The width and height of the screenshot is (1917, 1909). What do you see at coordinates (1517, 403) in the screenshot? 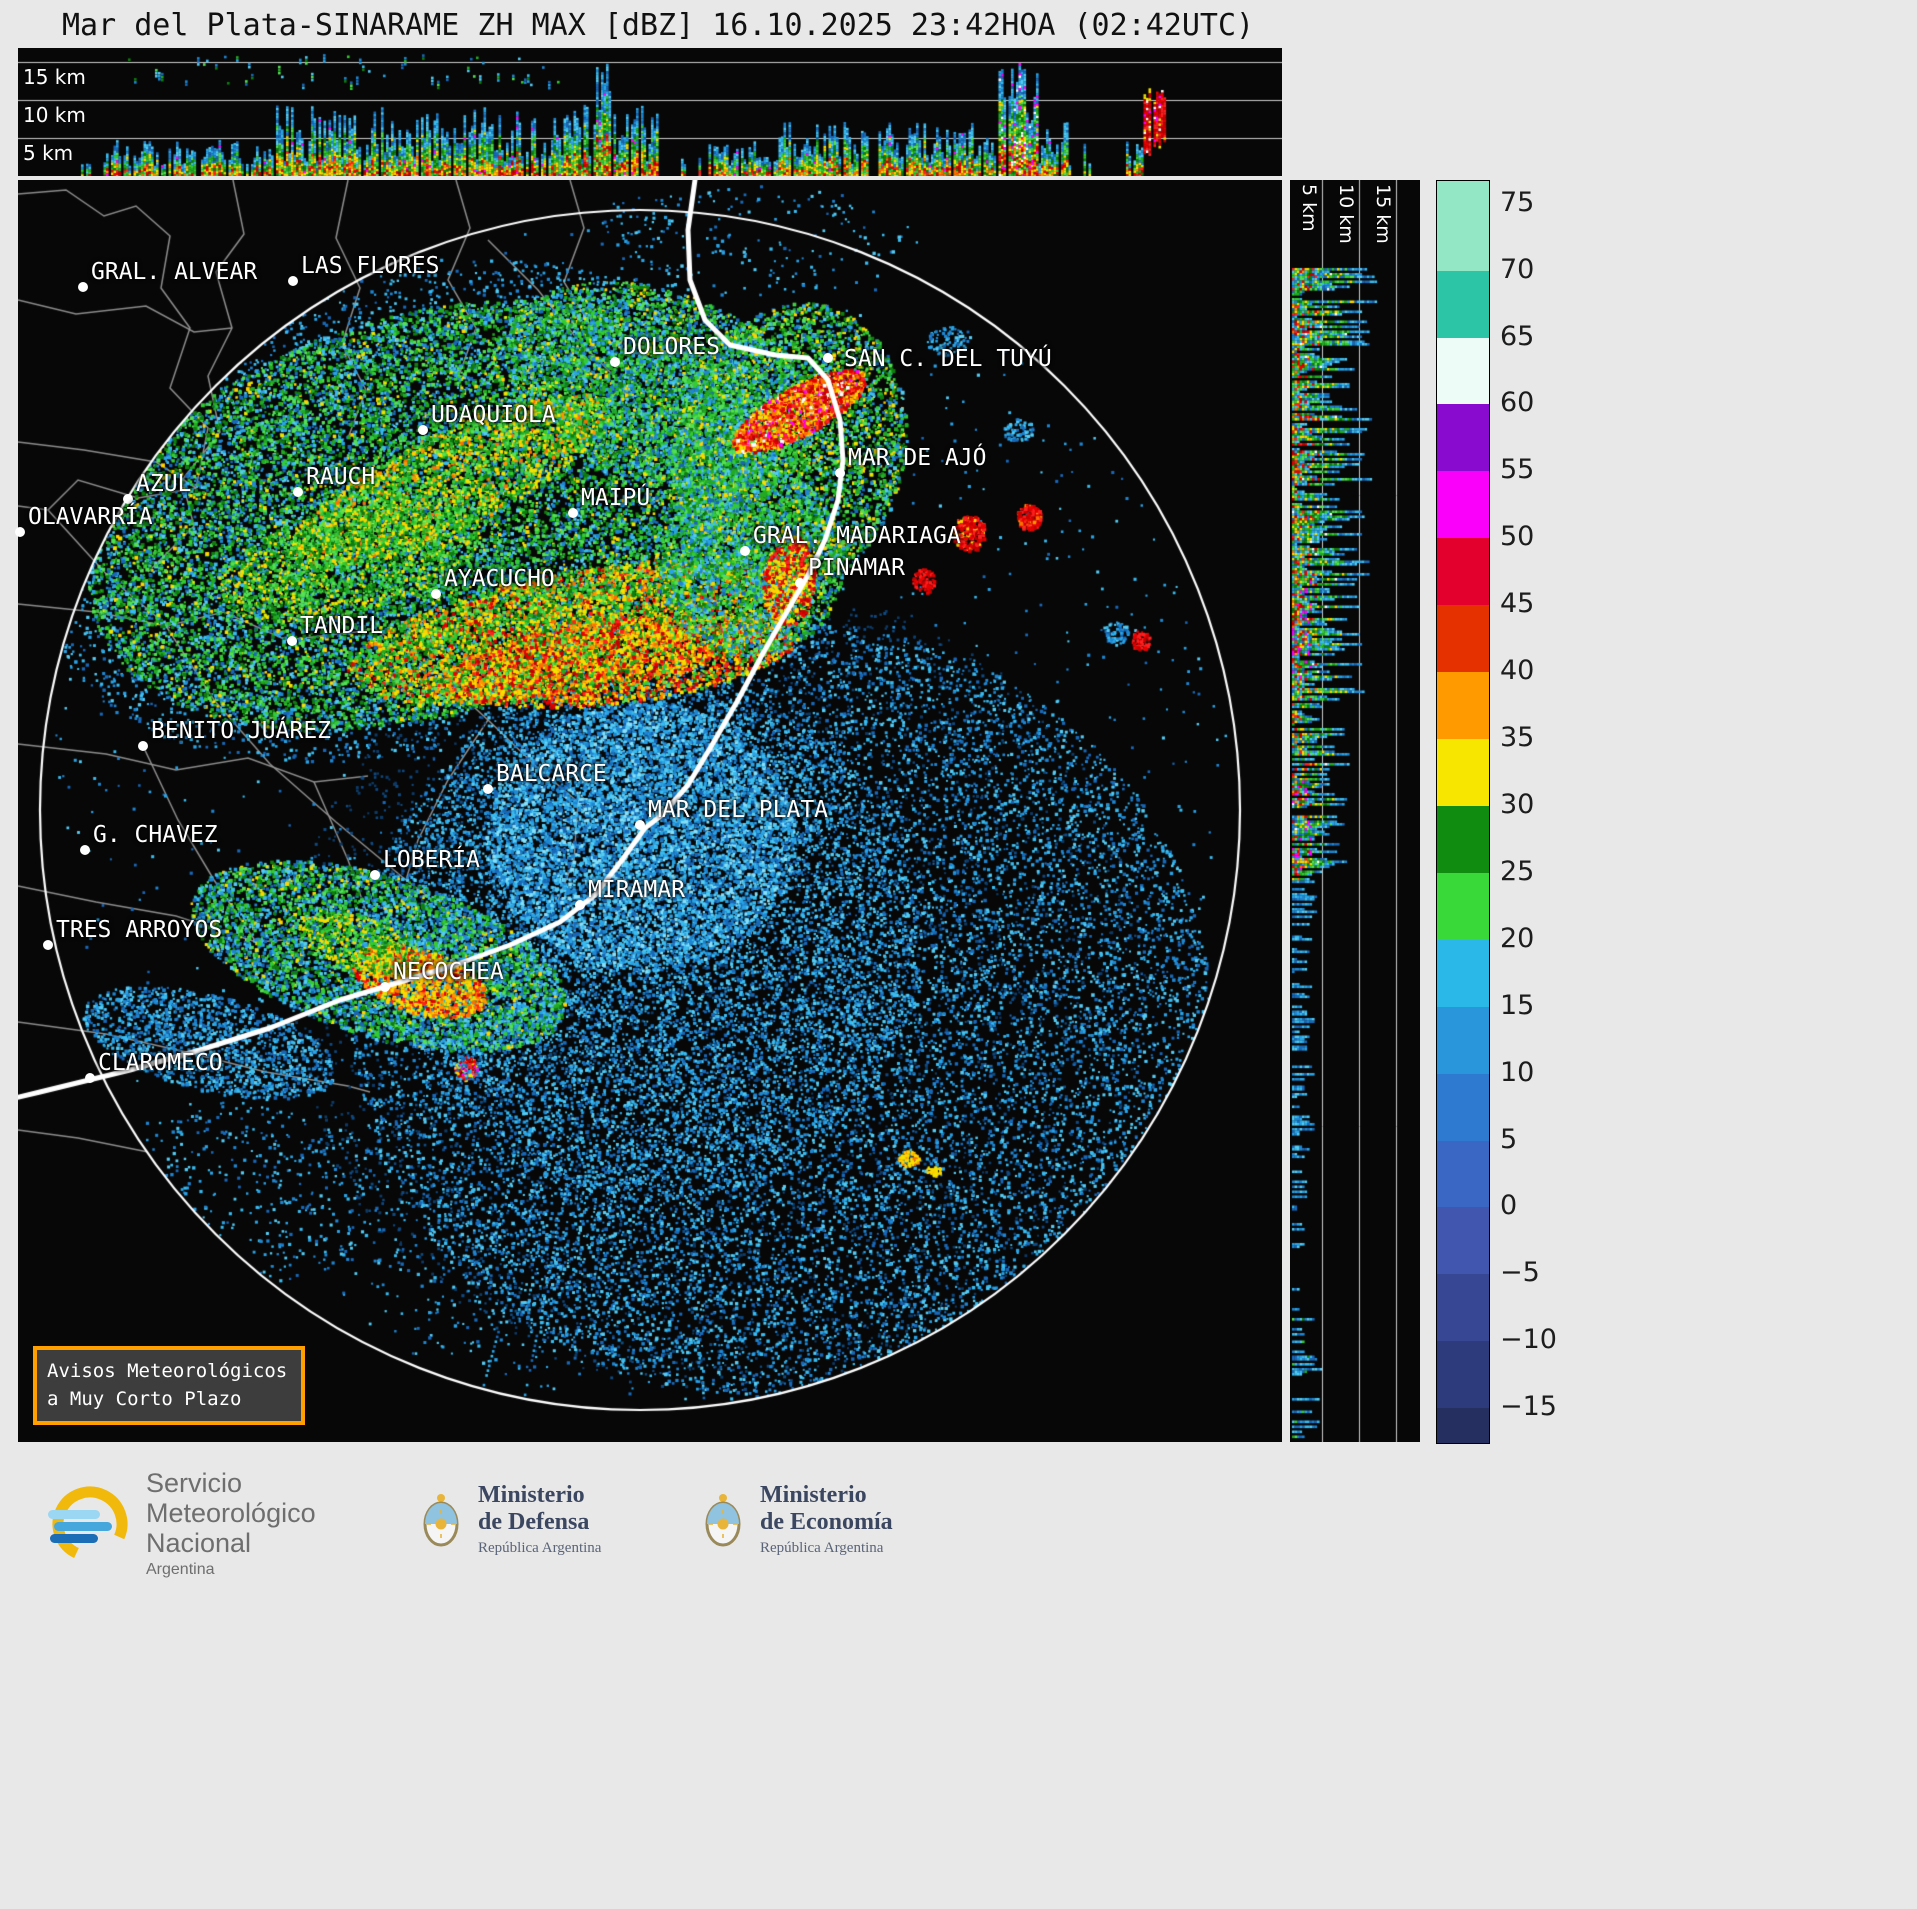
I see `colorbar-tick-label: 60` at bounding box center [1517, 403].